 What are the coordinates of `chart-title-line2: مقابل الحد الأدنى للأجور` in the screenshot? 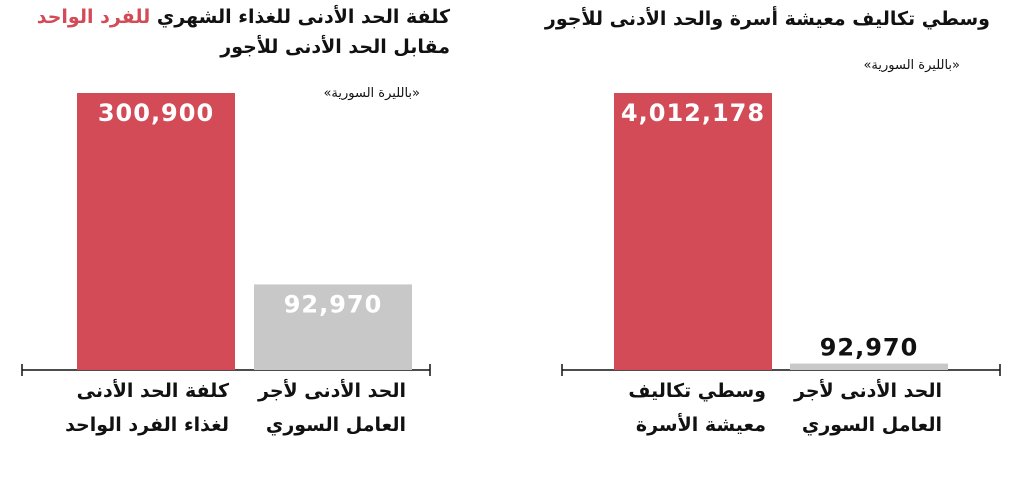 It's located at (335, 47).